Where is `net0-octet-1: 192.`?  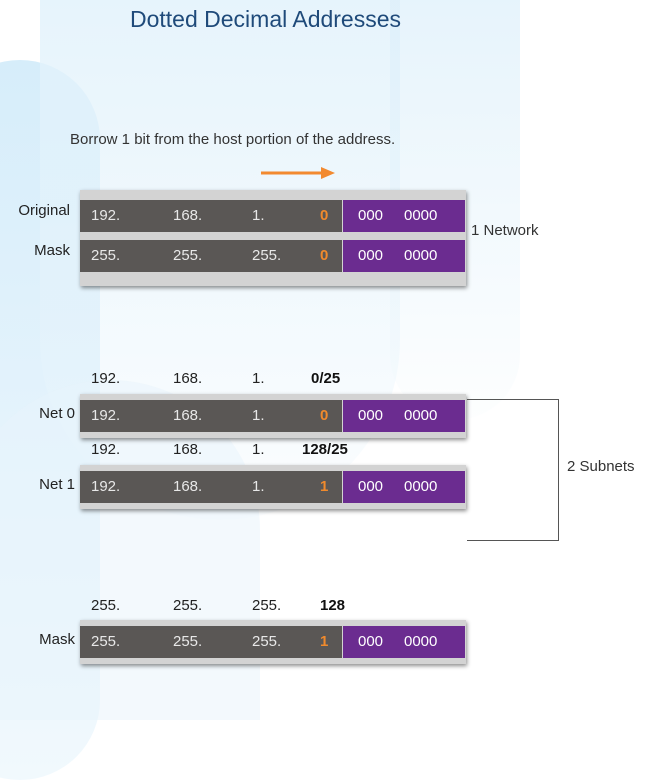 net0-octet-1: 192. is located at coordinates (106, 378).